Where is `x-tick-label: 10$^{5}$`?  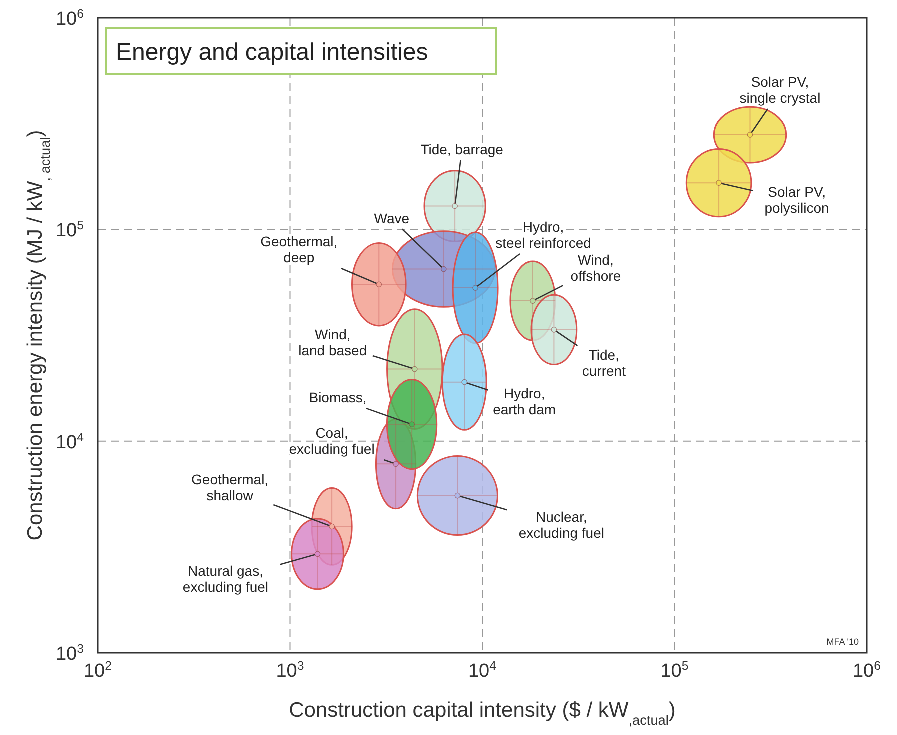
x-tick-label: 10$^{5}$ is located at coordinates (674, 670).